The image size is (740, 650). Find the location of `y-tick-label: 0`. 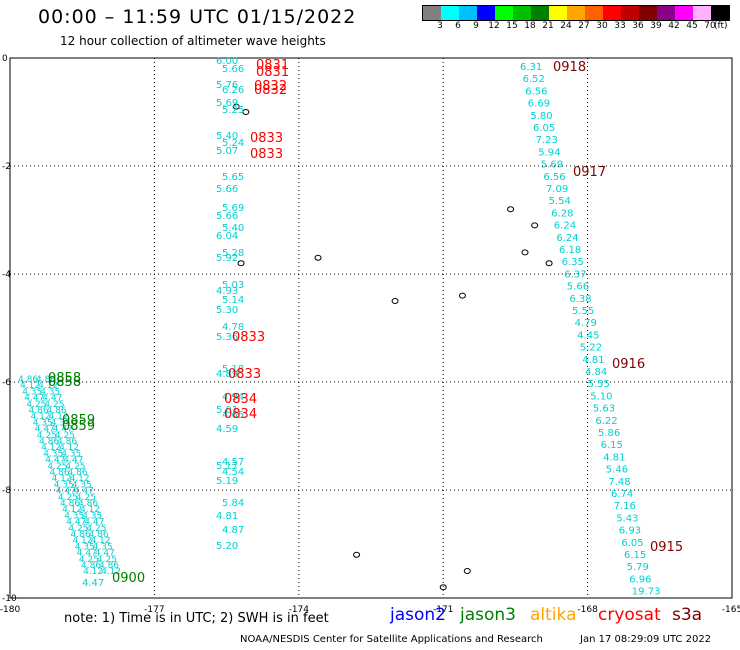

y-tick-label: 0 is located at coordinates (5, 59).